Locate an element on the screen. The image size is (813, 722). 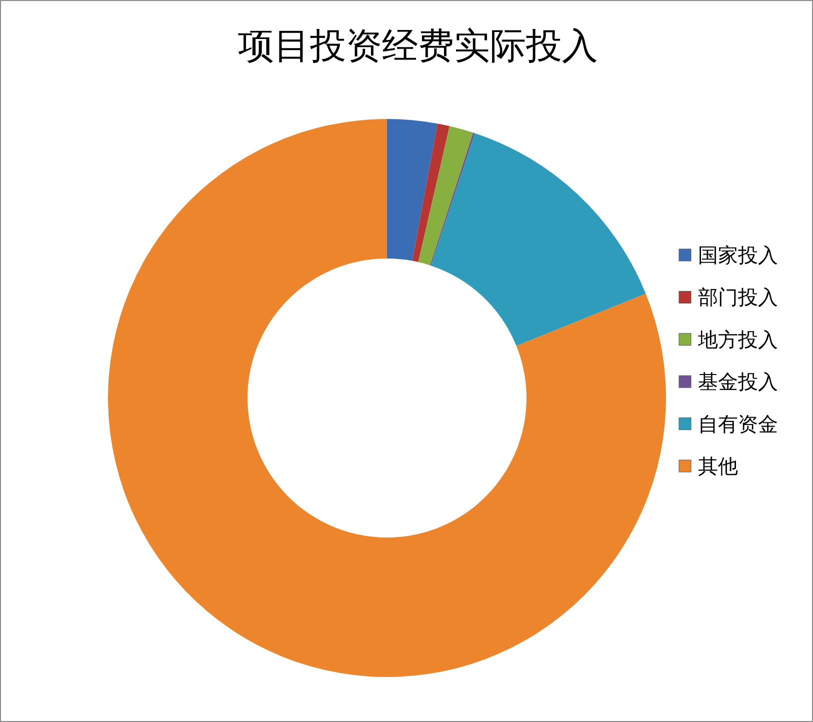
legend-label: 部门投入 is located at coordinates (738, 298).